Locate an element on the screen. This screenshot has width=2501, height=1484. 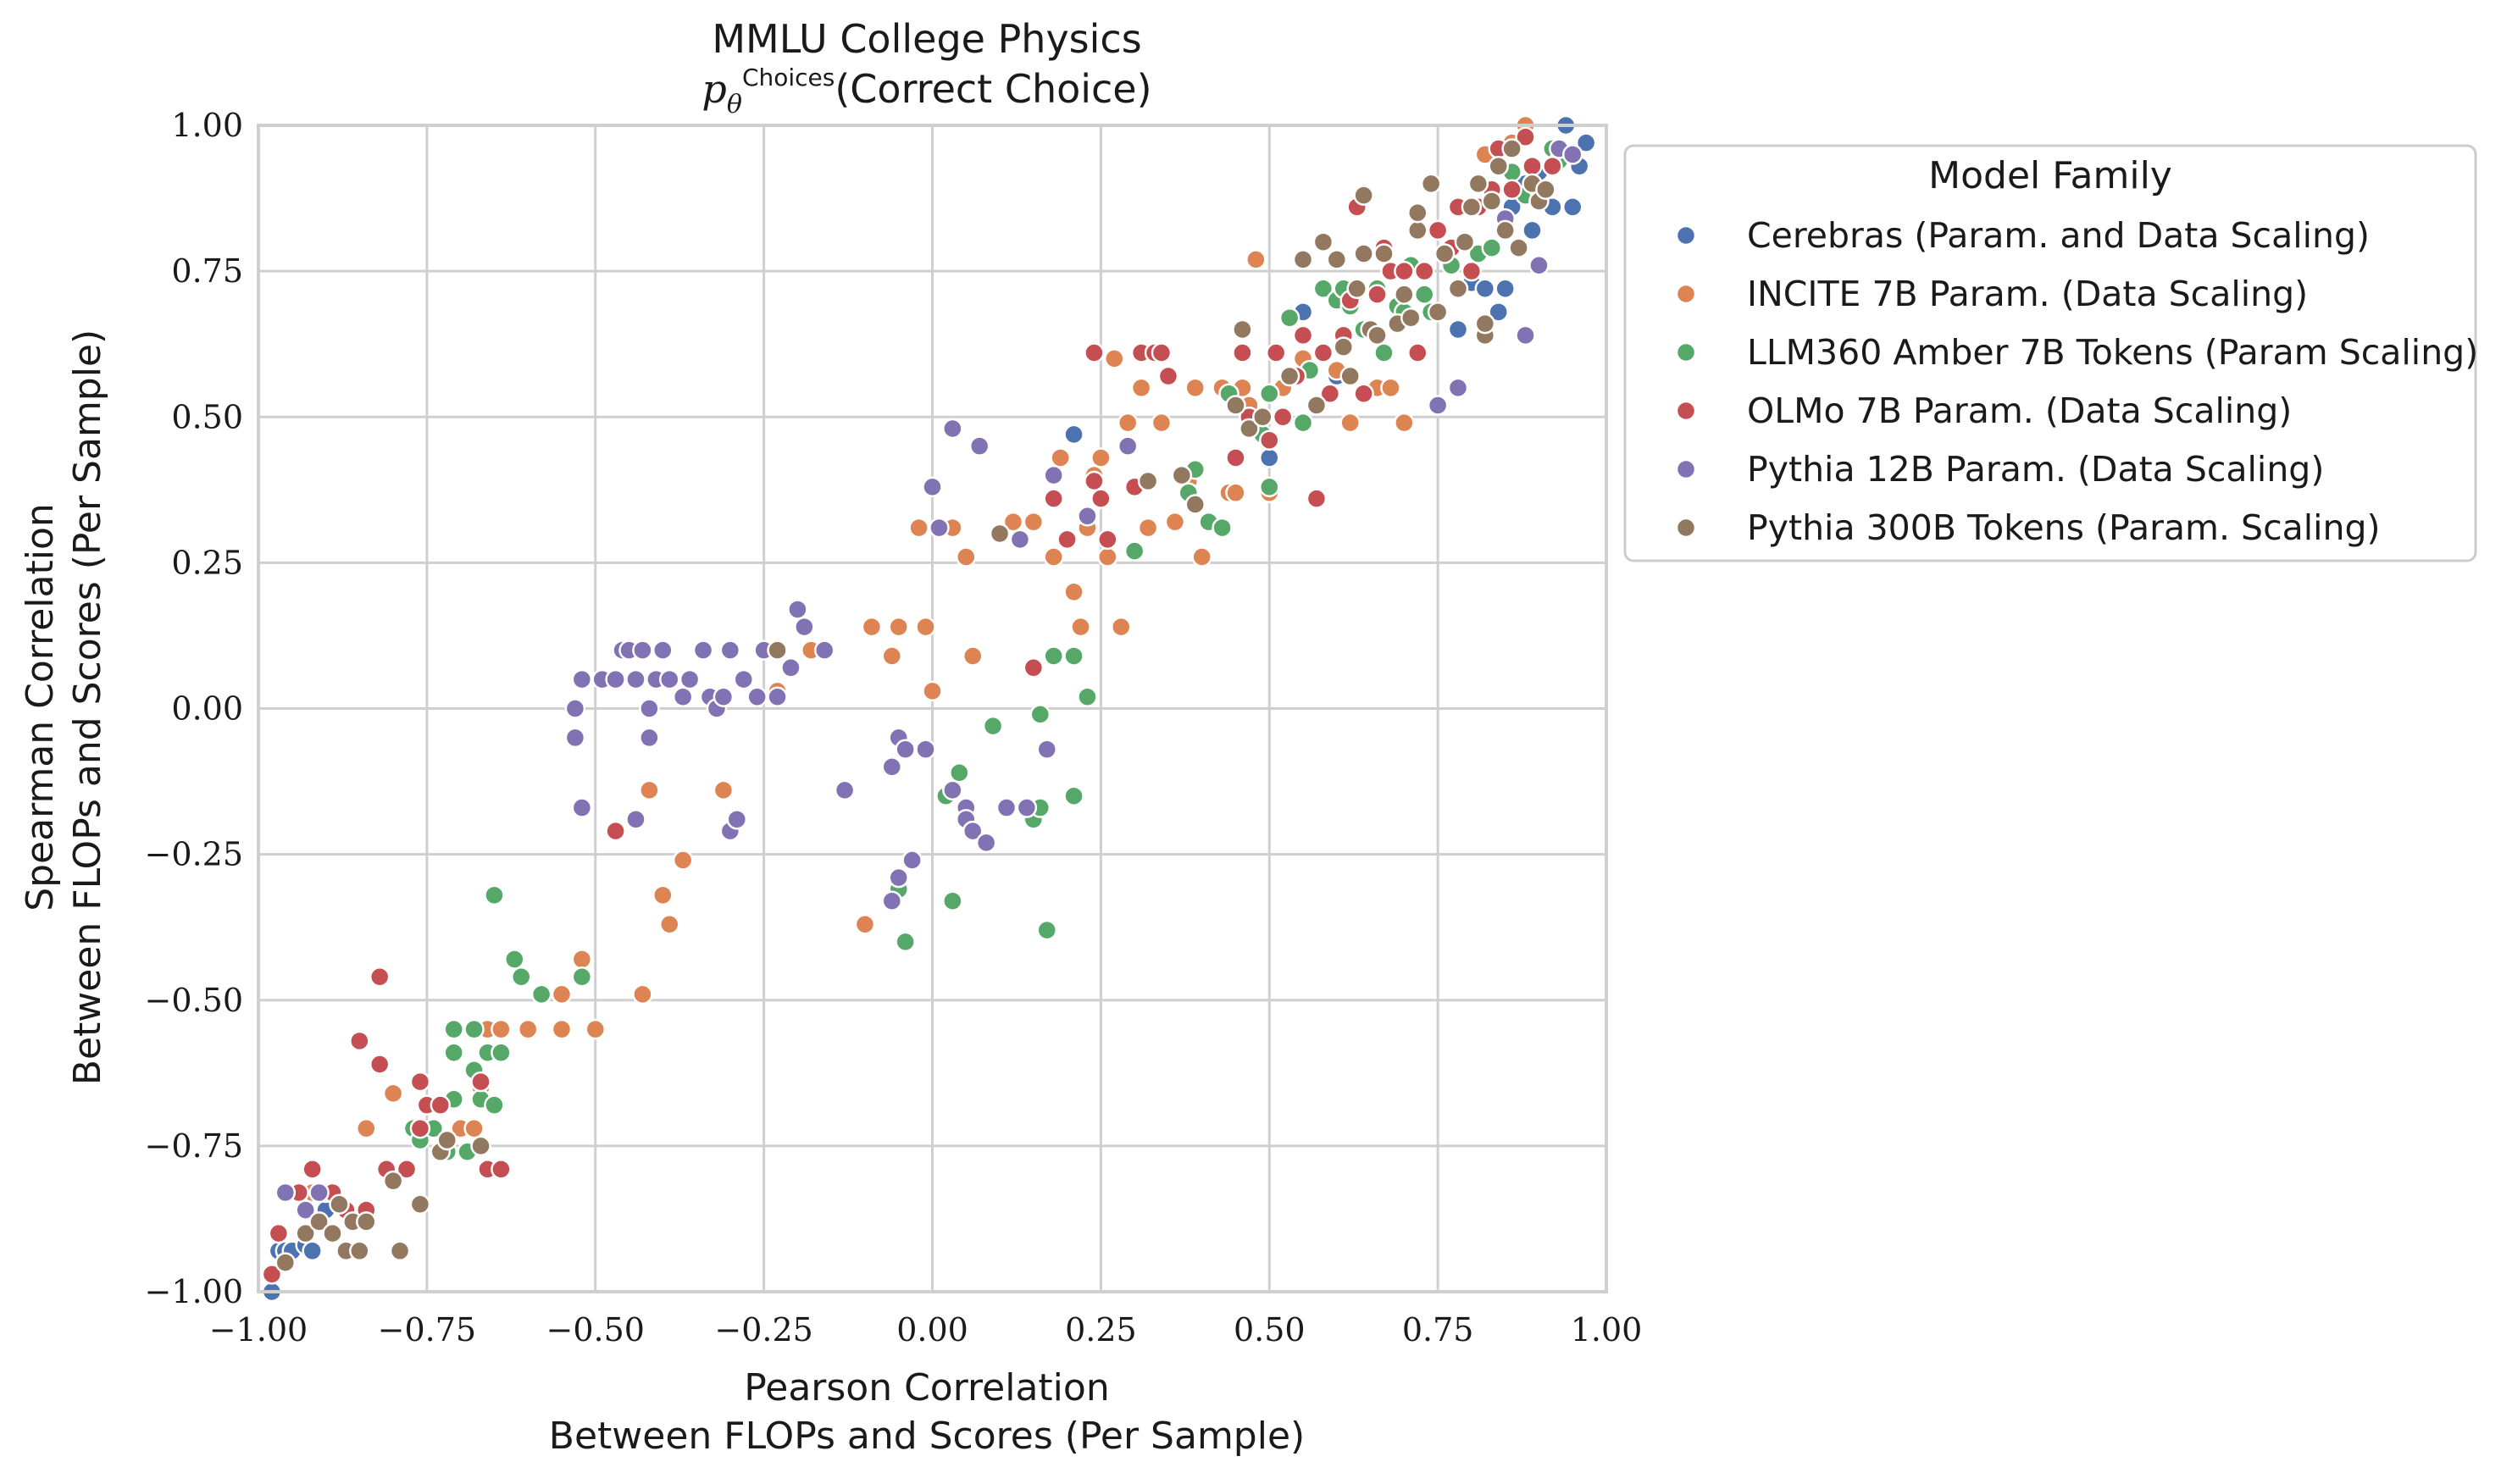
y-tick-label: 0.25 is located at coordinates (207, 562).